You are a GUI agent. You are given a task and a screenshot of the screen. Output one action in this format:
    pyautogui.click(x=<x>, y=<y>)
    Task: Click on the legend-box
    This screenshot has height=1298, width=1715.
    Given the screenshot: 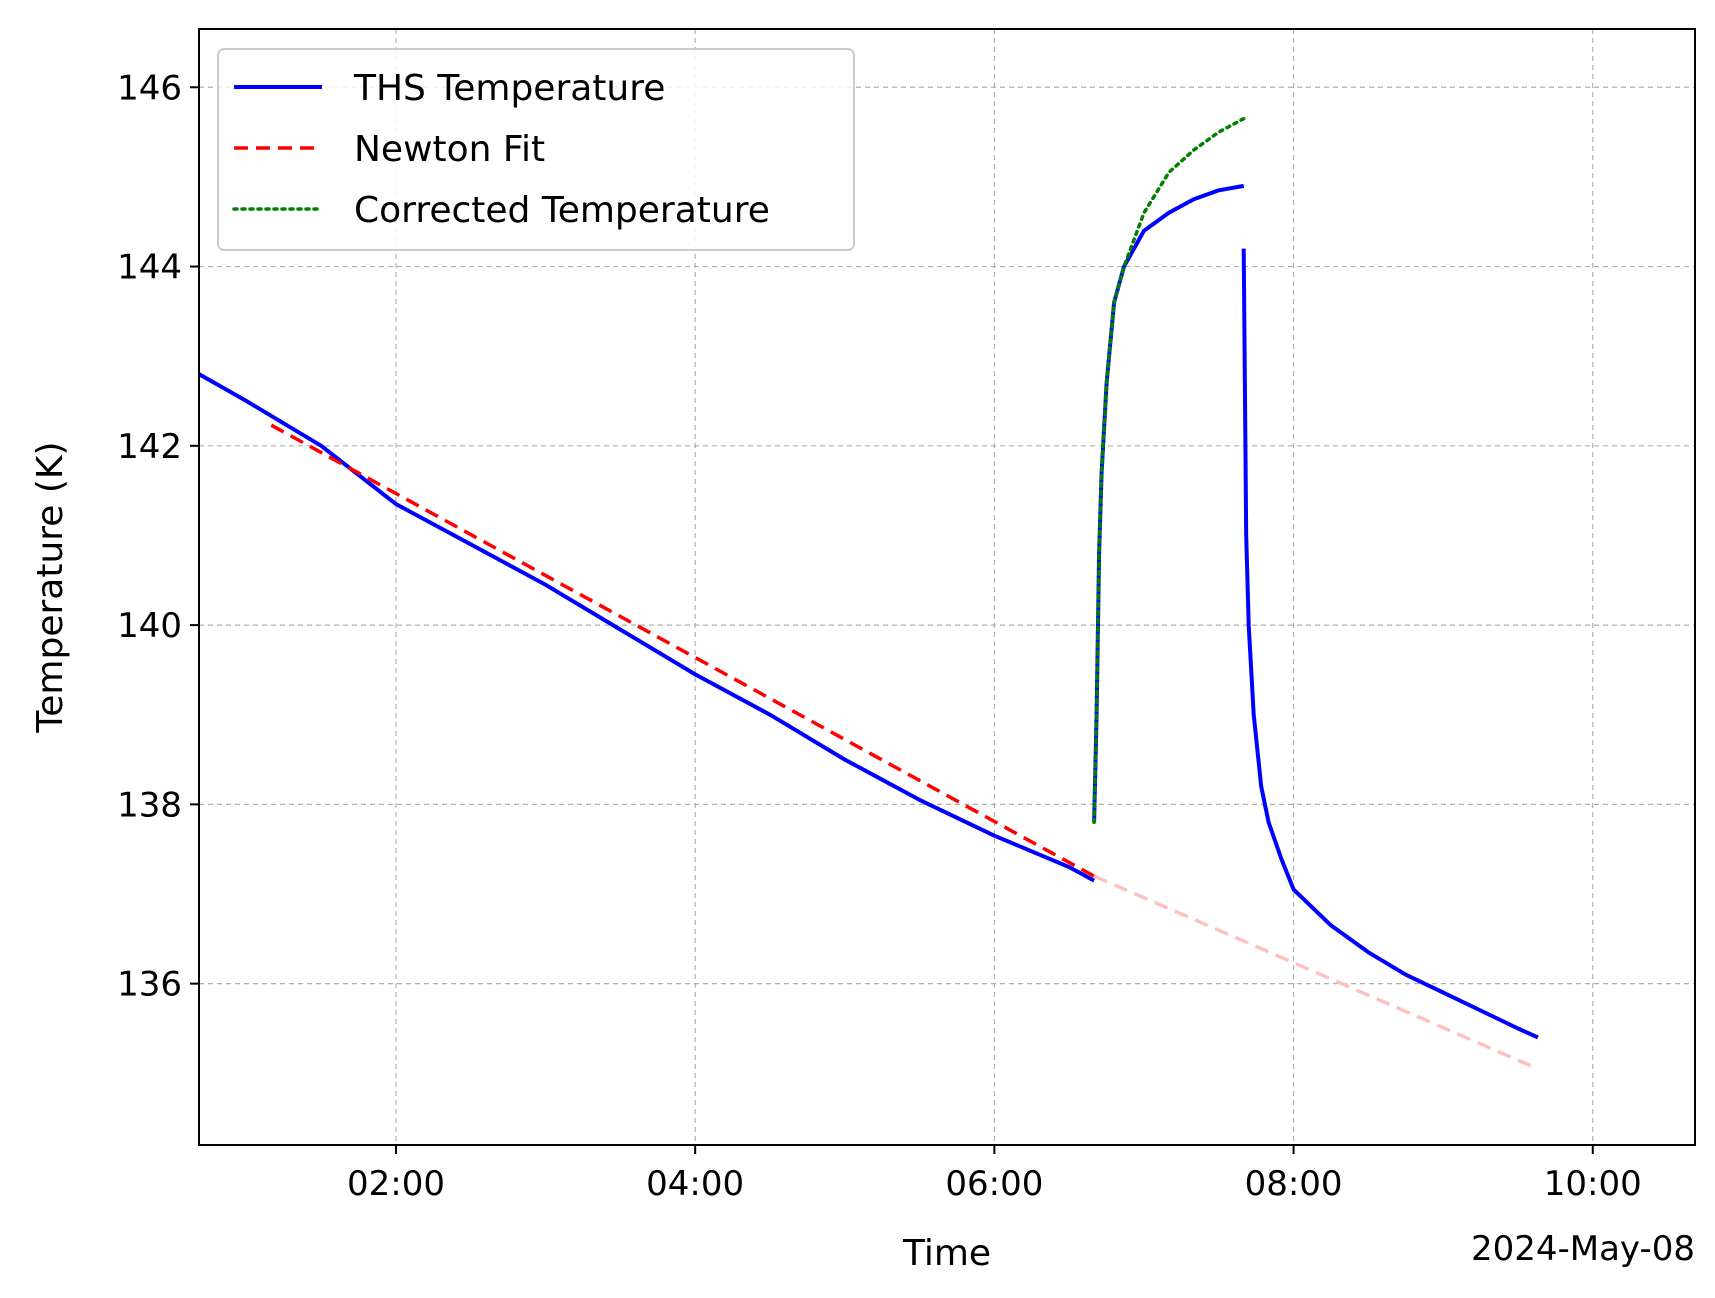 What is the action you would take?
    pyautogui.click(x=536, y=149)
    